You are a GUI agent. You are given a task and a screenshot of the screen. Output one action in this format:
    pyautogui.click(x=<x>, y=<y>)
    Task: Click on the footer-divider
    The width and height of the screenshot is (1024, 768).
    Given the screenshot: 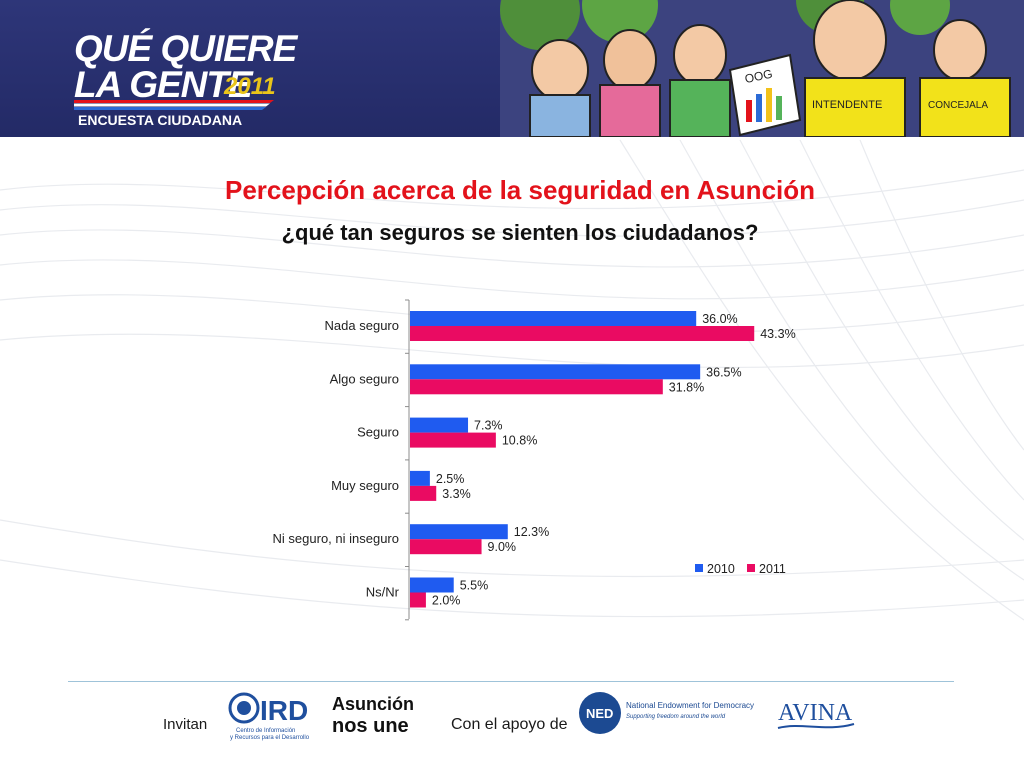 What is the action you would take?
    pyautogui.click(x=511, y=681)
    